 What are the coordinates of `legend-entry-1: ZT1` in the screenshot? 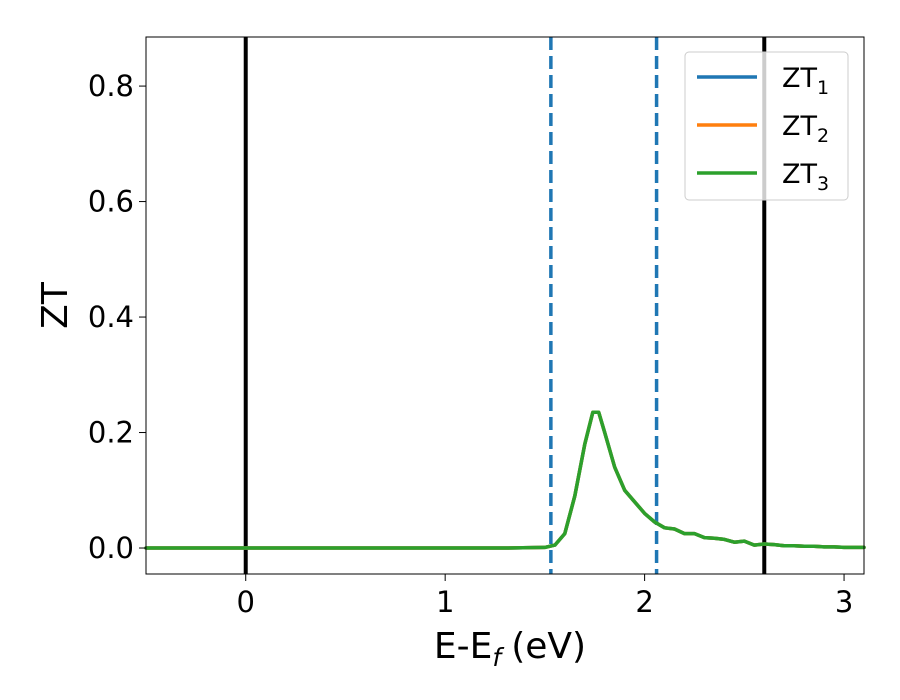 It's located at (805, 81).